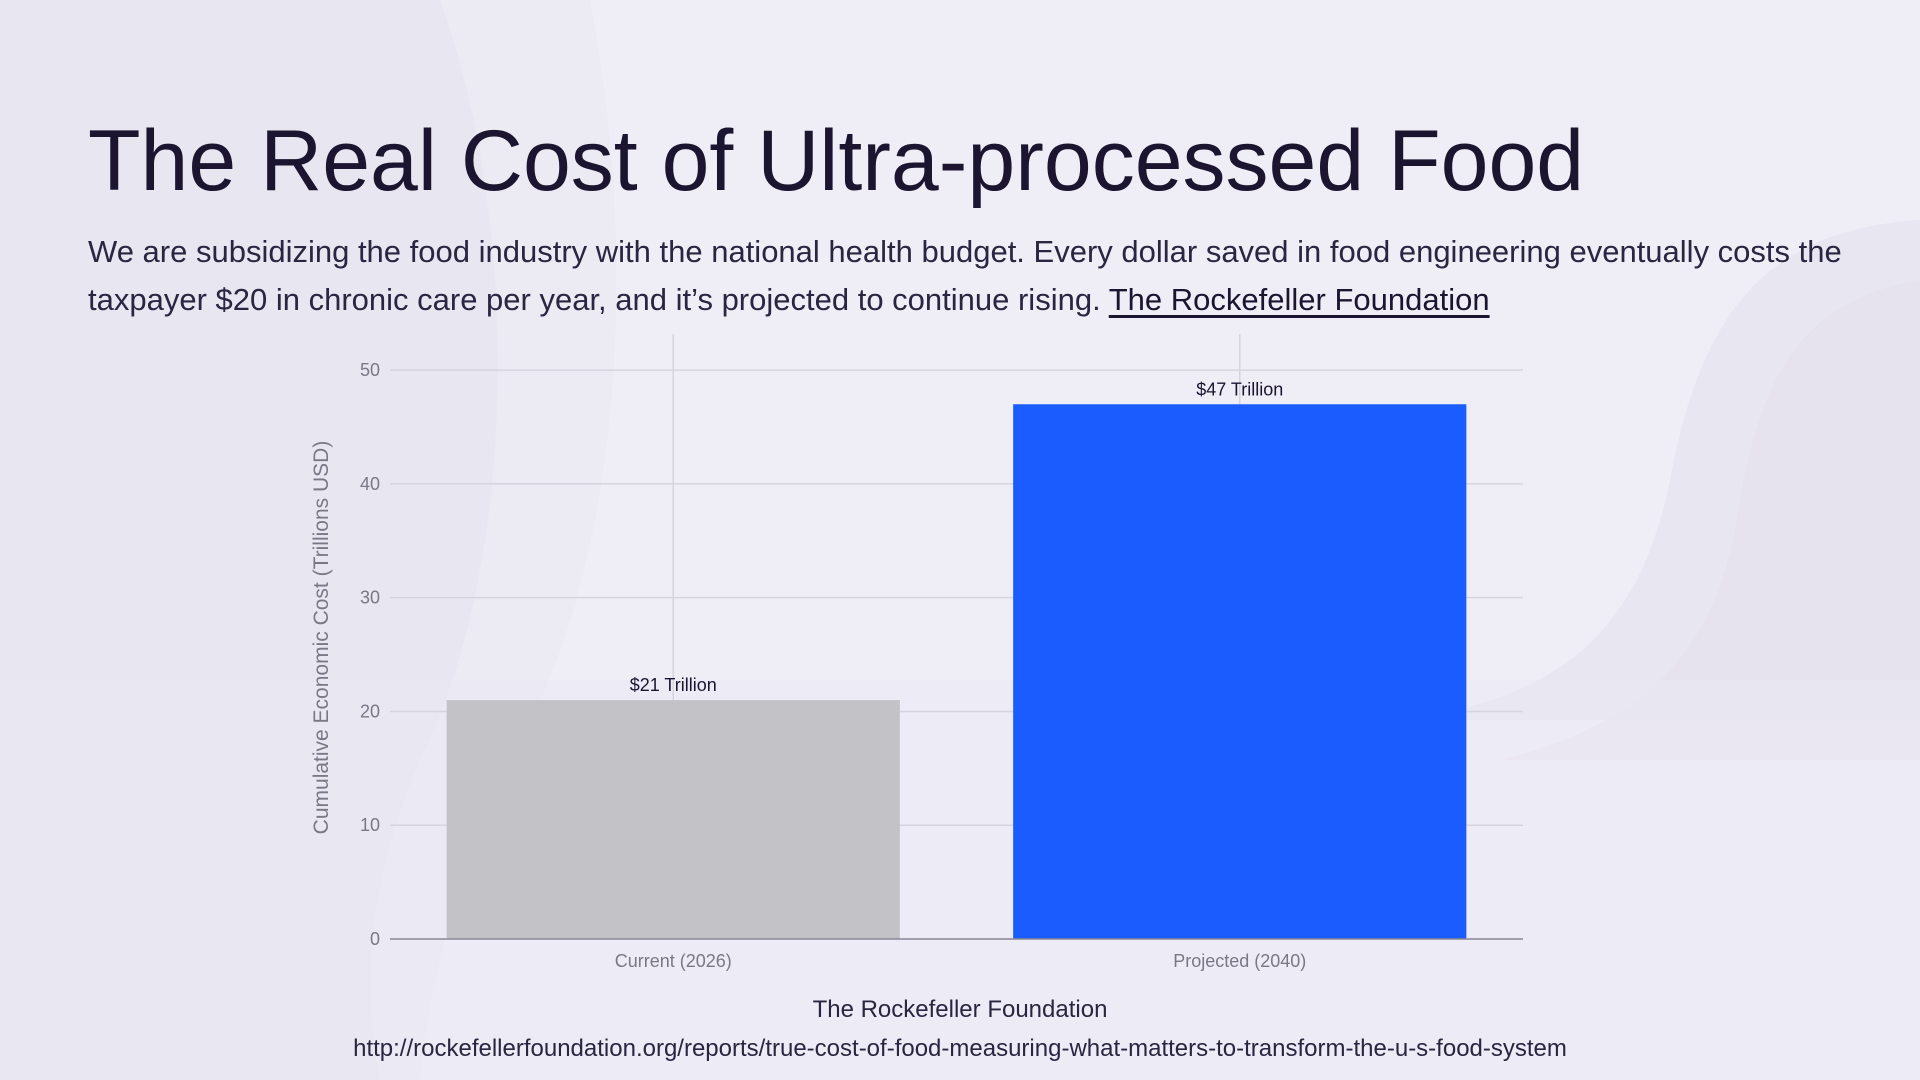  I want to click on y-tick-label: 0, so click(375, 939).